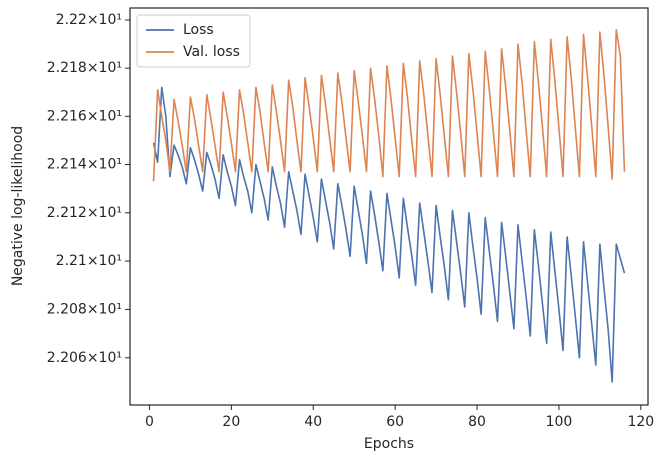 The image size is (665, 463). What do you see at coordinates (559, 422) in the screenshot?
I see `x-tick-label: 100` at bounding box center [559, 422].